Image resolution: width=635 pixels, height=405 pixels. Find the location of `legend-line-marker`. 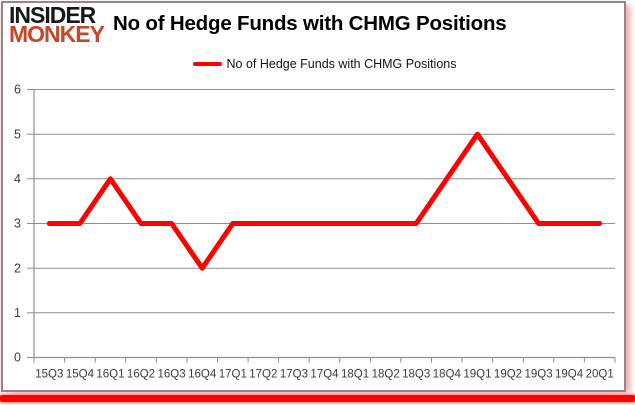

legend-line-marker is located at coordinates (207, 64).